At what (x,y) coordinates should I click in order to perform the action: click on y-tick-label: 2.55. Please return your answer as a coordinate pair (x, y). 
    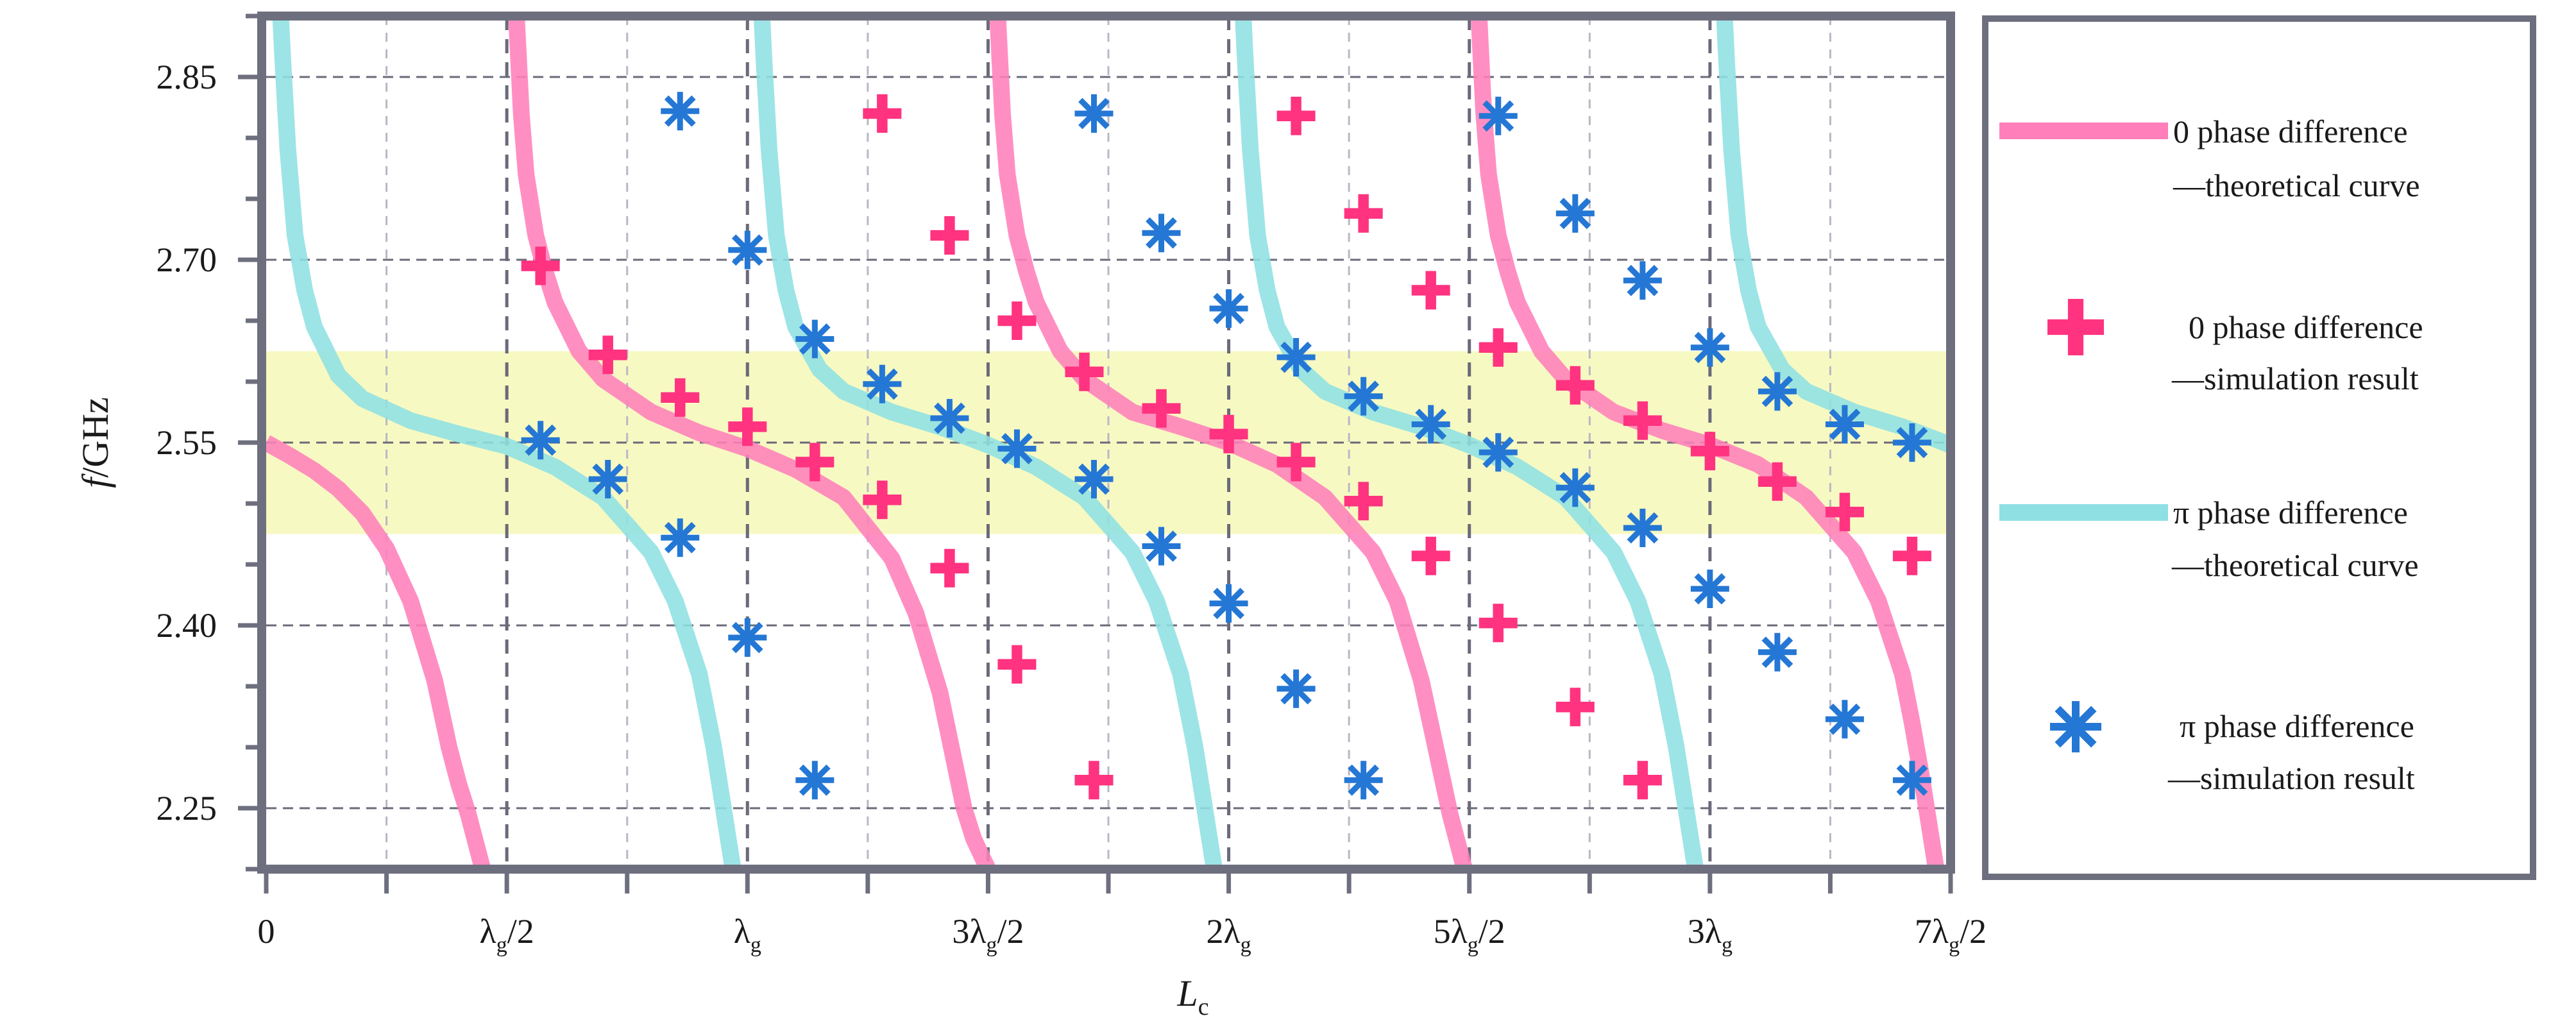
    Looking at the image, I should click on (187, 443).